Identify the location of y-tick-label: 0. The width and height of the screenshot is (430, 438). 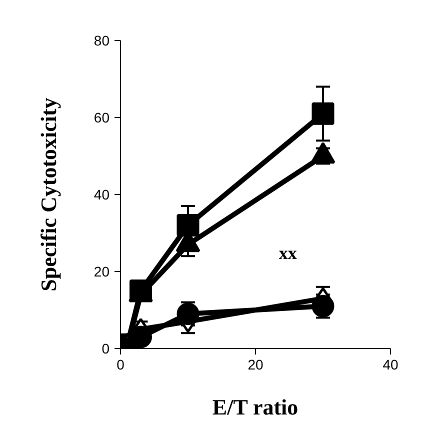
(106, 348).